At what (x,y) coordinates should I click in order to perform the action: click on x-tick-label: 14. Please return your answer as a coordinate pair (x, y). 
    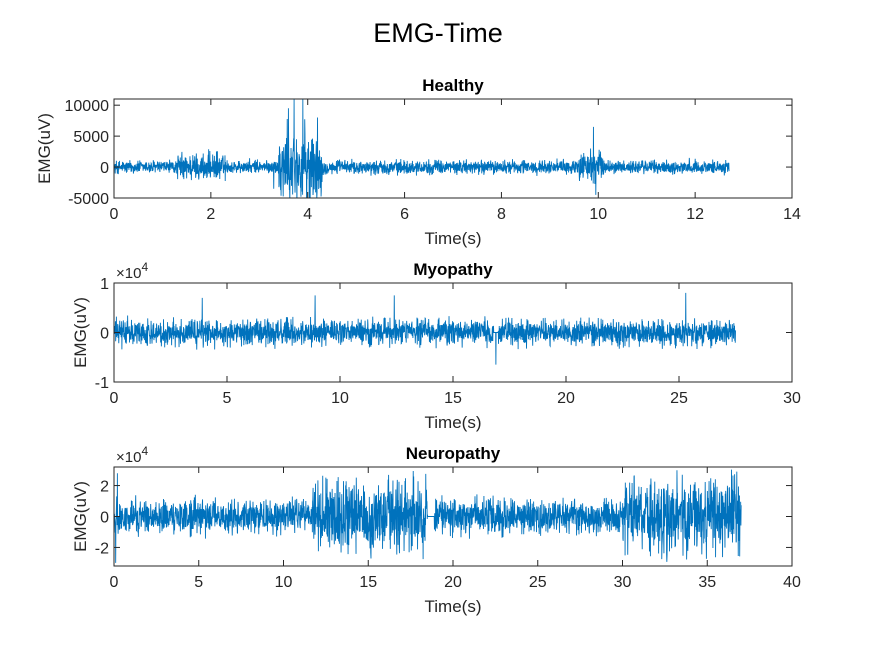
    Looking at the image, I should click on (792, 214).